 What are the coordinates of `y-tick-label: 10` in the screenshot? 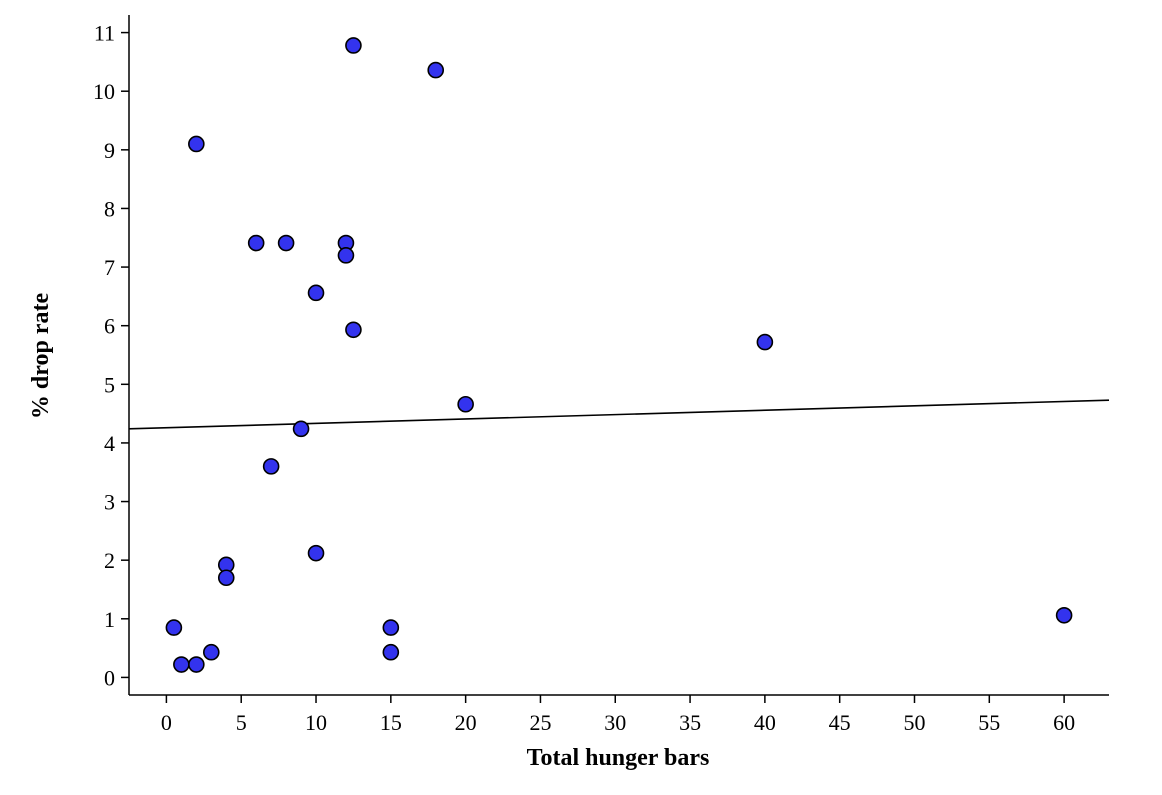 It's located at (104, 91).